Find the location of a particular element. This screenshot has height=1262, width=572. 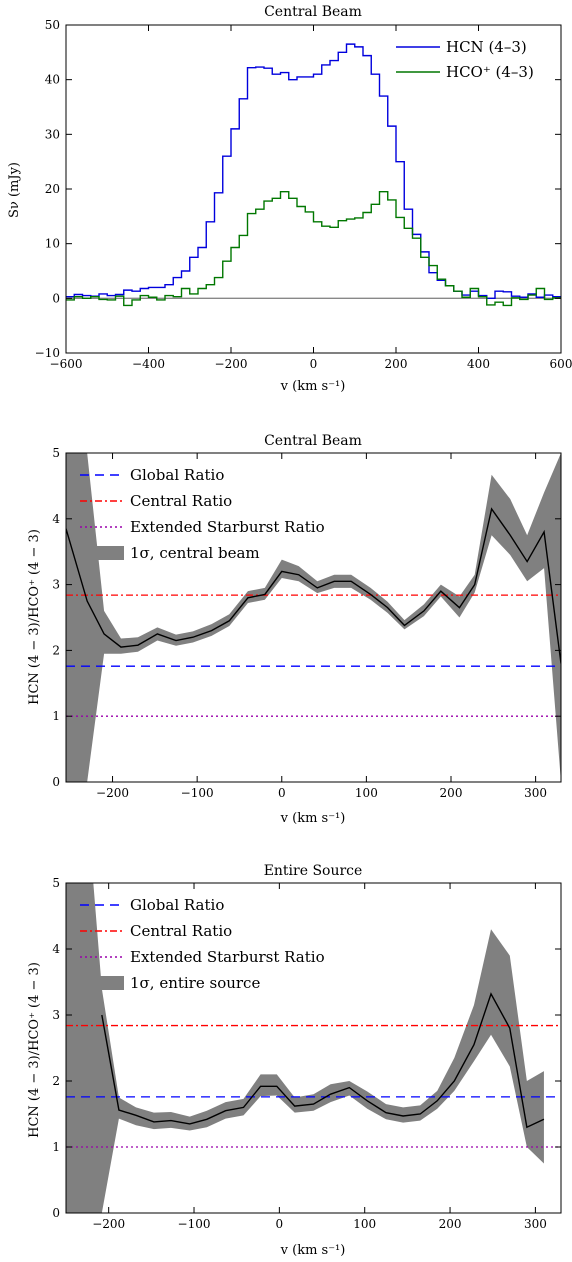

chart2-ylabel: HCN (4 − 3)/HCO⁺ (4 − 3) is located at coordinates (34, 617).